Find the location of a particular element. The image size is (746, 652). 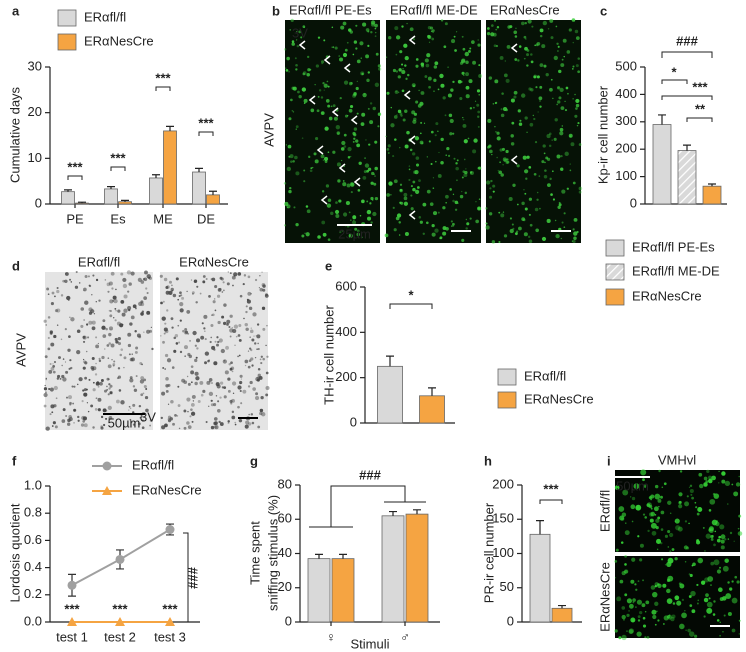

y-axis-label: Time spent is located at coordinates (254, 553).